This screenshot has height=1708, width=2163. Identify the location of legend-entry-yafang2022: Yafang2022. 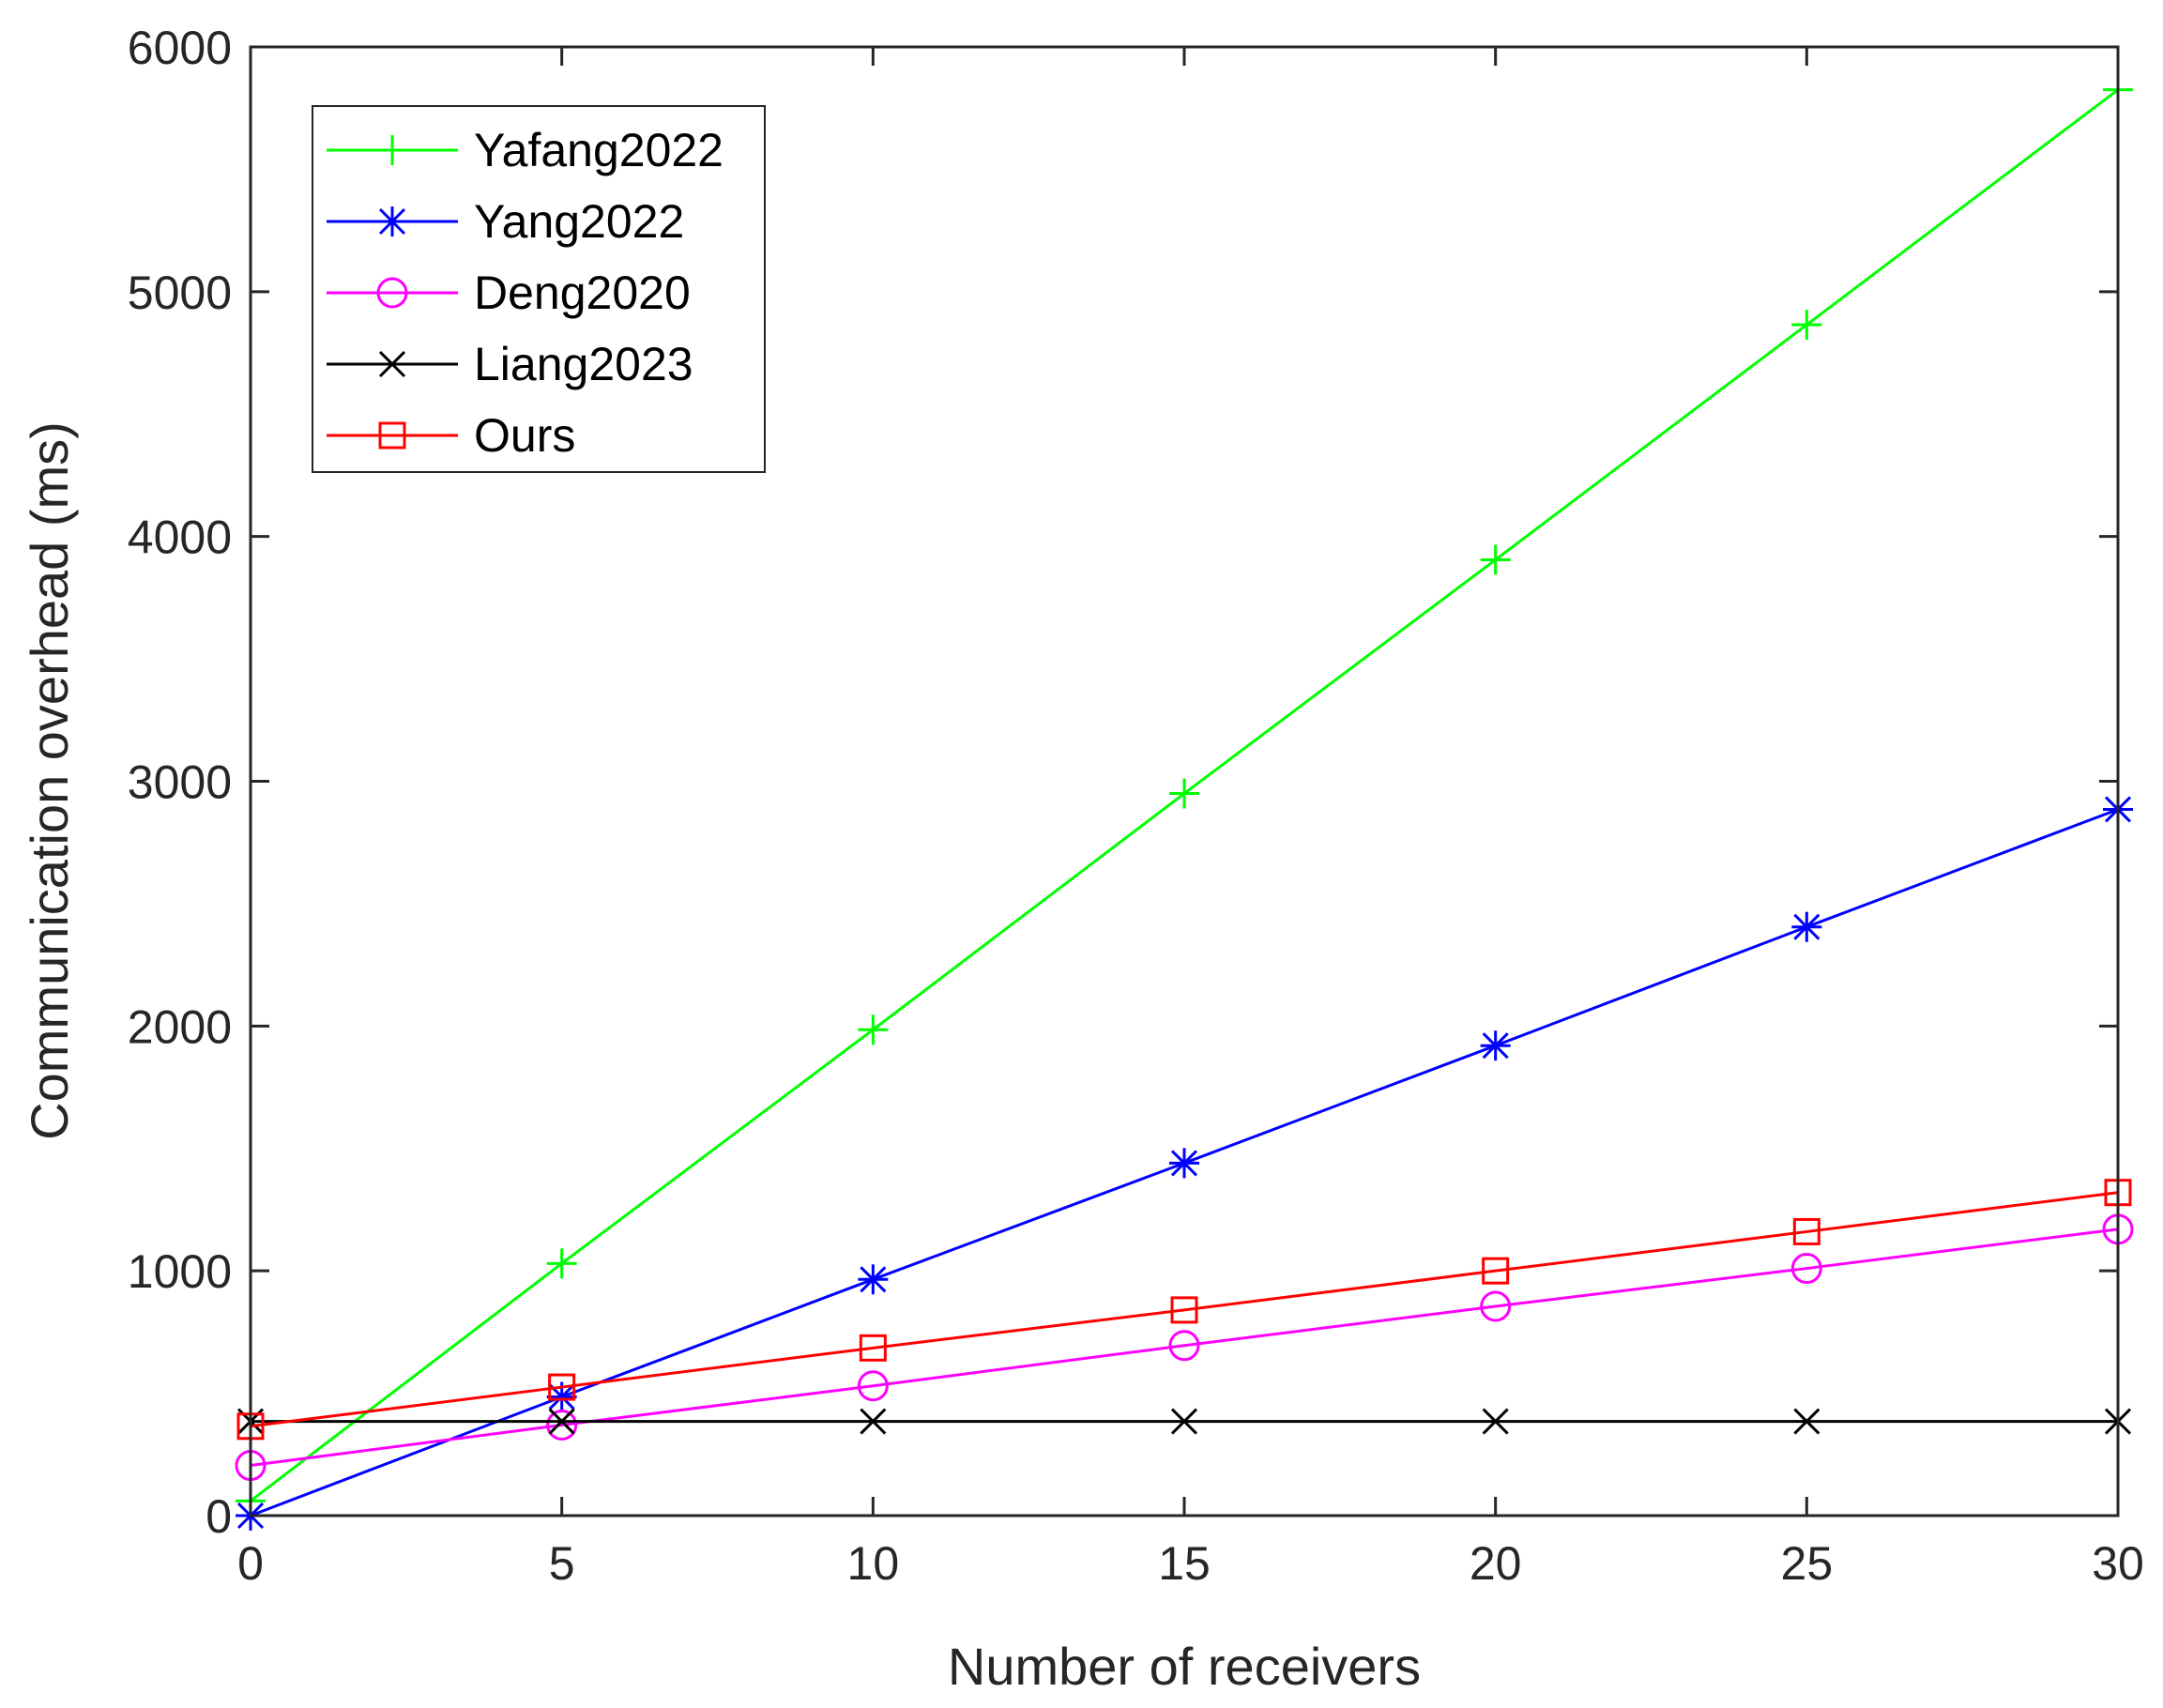
(525, 150).